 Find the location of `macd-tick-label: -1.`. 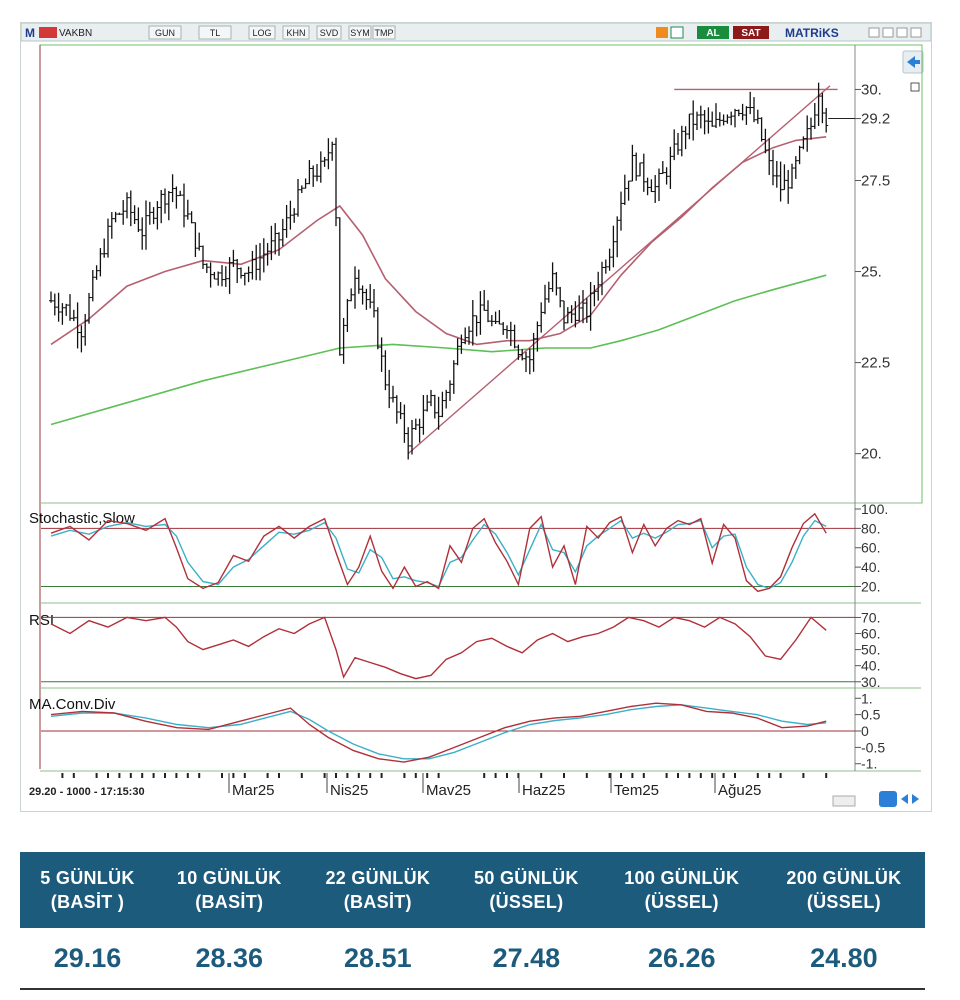

macd-tick-label: -1. is located at coordinates (869, 764).